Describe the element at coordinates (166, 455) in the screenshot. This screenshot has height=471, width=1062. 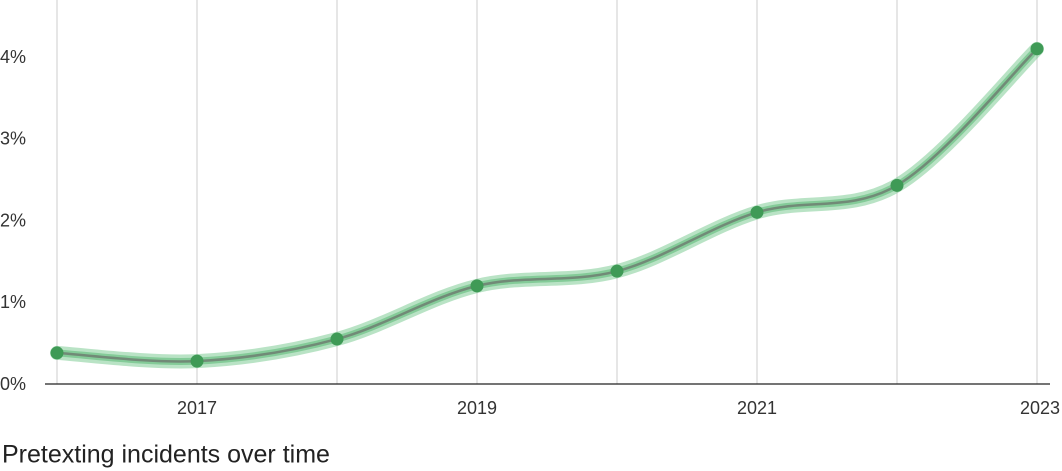
I see `chart-title: Pretexting incidents over time` at that location.